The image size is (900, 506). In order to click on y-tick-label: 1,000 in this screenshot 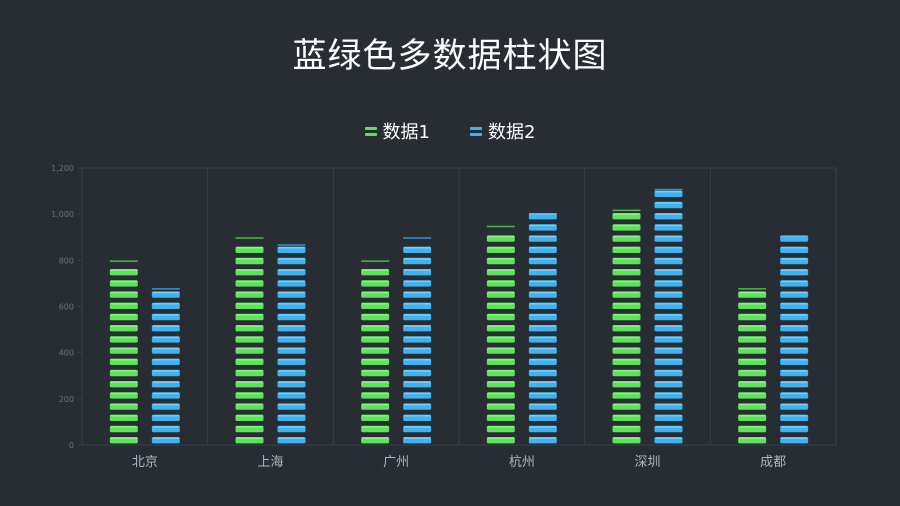, I will do `click(62, 214)`.